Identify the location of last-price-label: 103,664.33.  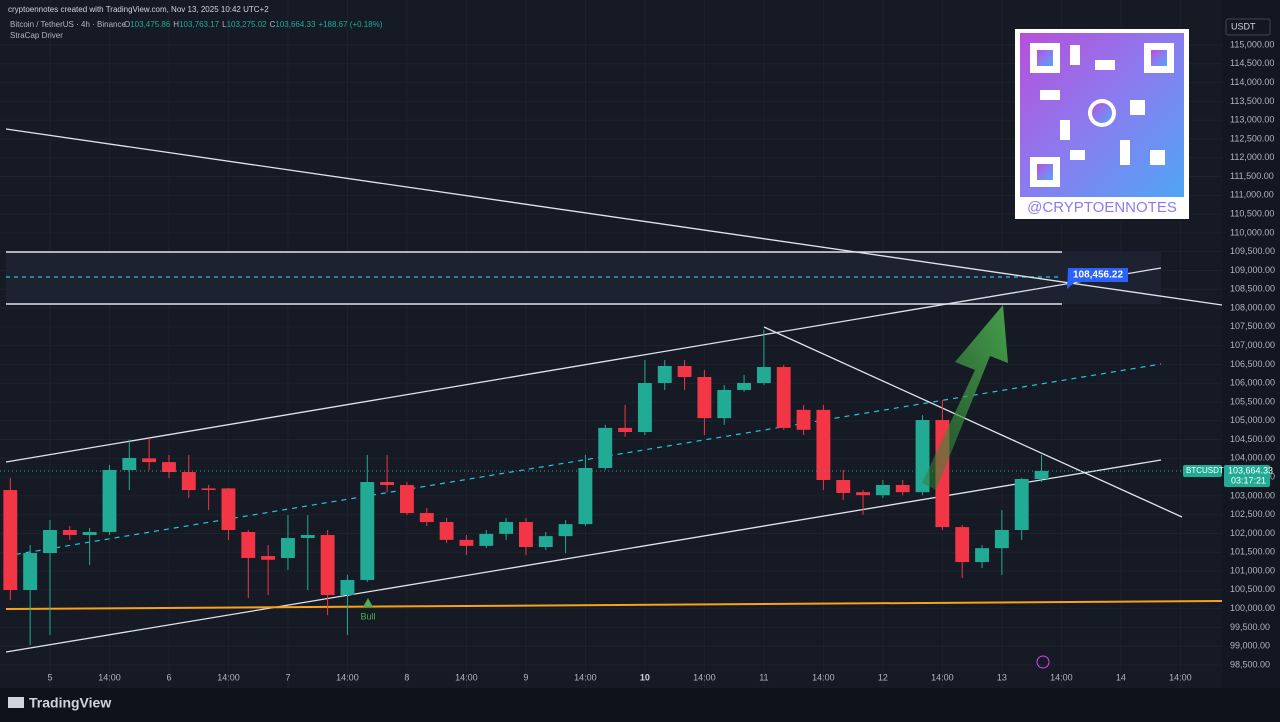
(1250, 470).